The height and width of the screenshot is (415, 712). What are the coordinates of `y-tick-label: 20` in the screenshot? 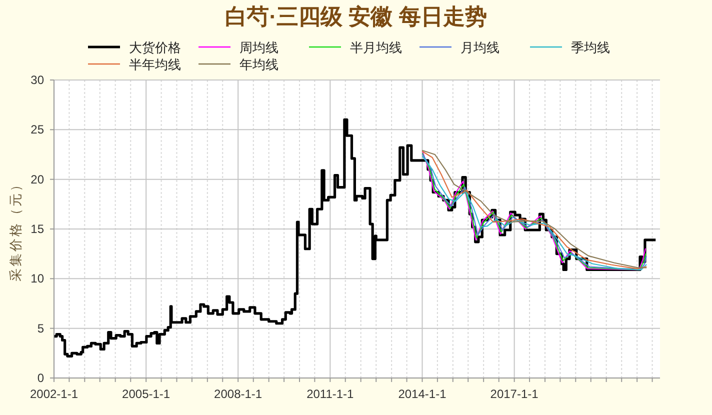 It's located at (37, 179).